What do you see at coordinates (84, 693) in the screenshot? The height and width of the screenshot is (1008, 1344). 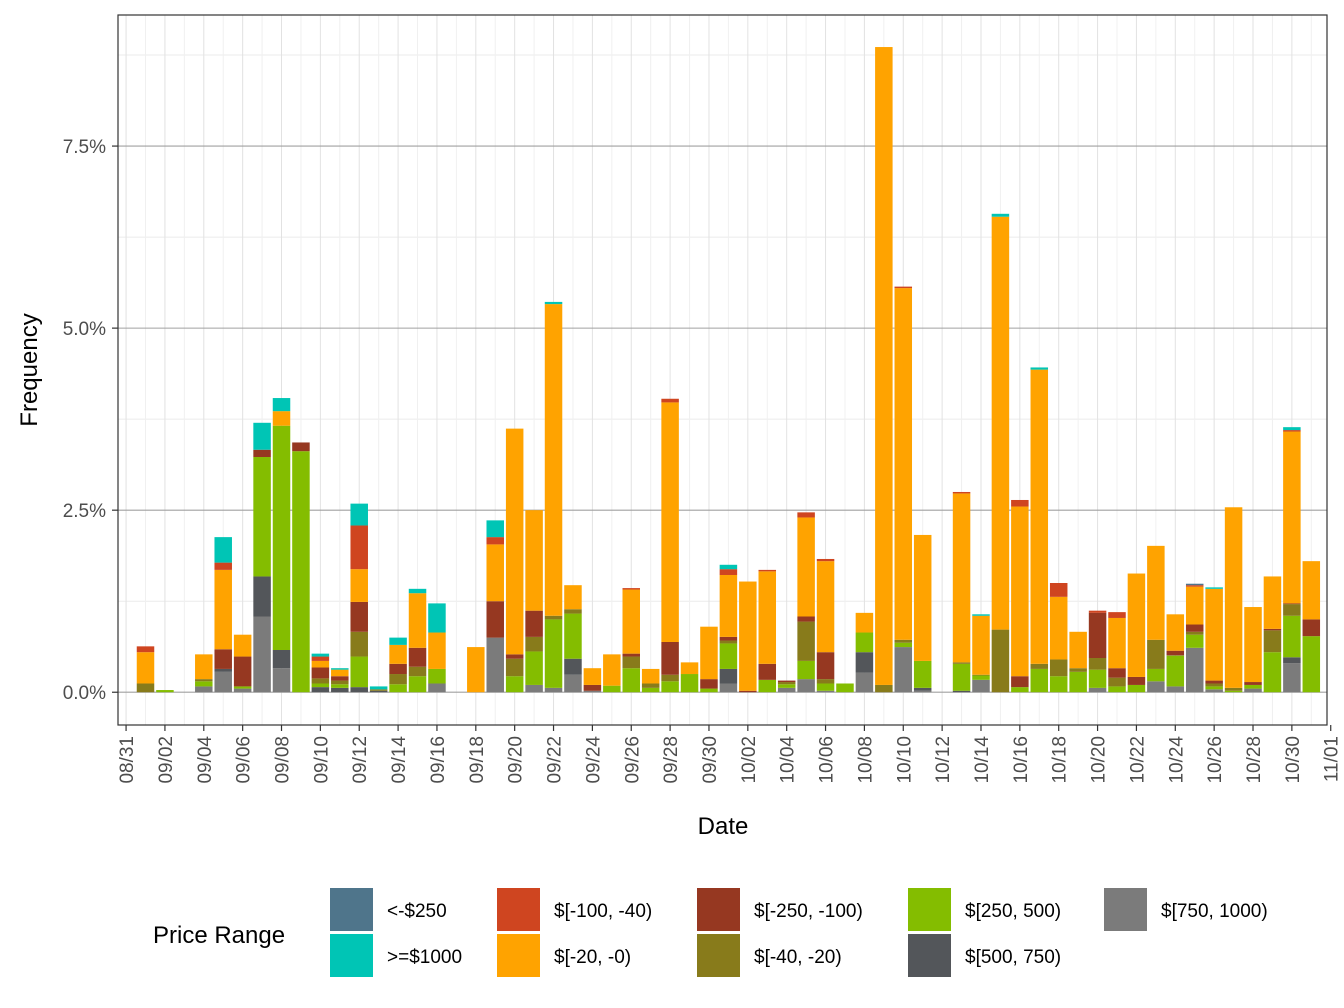 I see `y-tick-label: 0.0%` at bounding box center [84, 693].